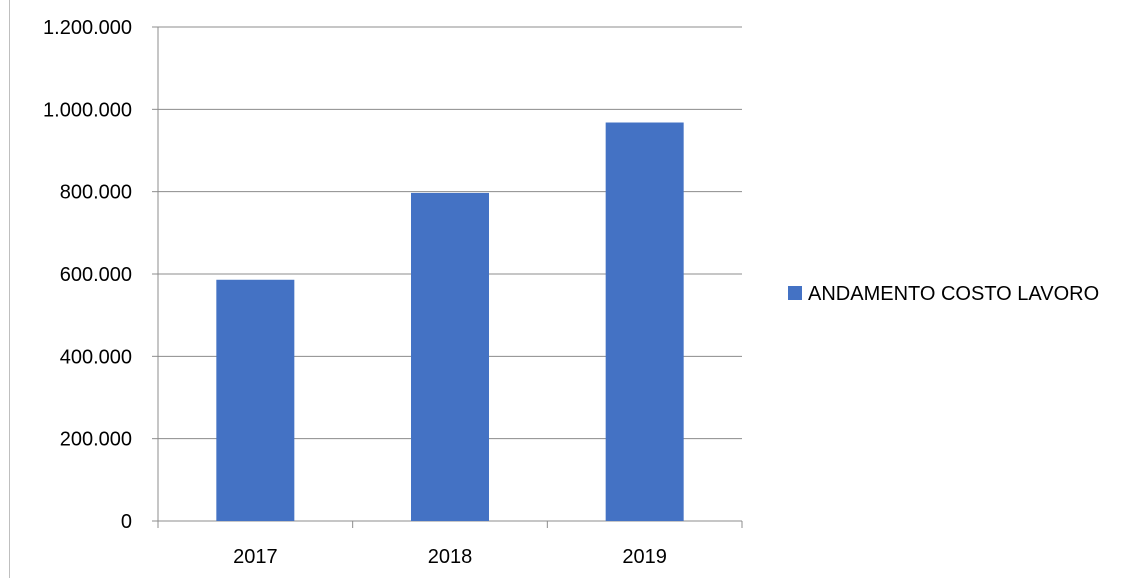 Image resolution: width=1148 pixels, height=578 pixels. What do you see at coordinates (87, 110) in the screenshot?
I see `y-tick-label-5: 1.000.000` at bounding box center [87, 110].